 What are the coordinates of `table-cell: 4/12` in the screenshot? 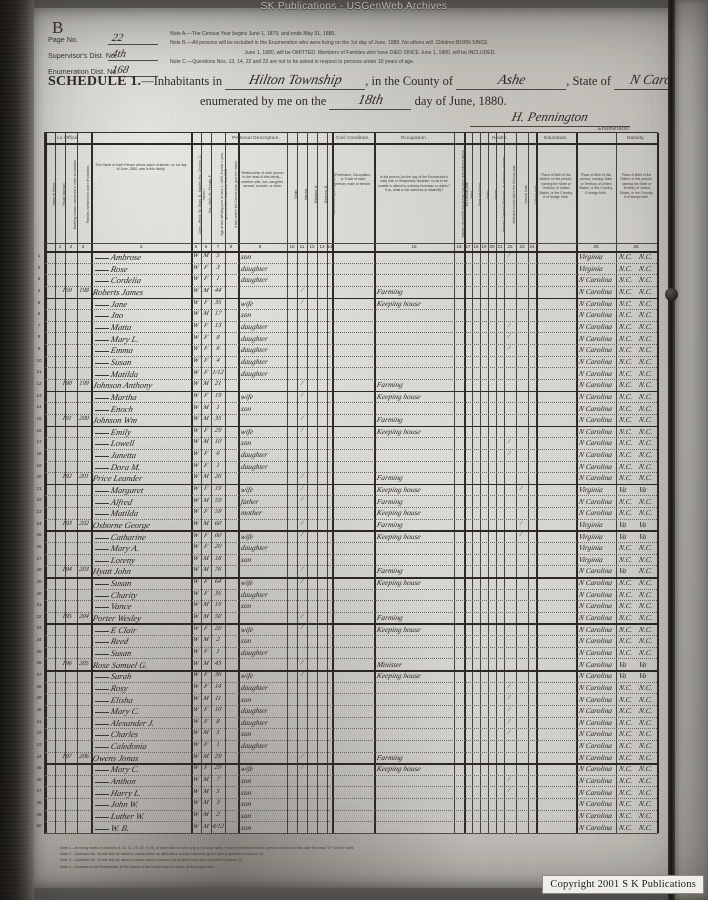 It's located at (218, 826).